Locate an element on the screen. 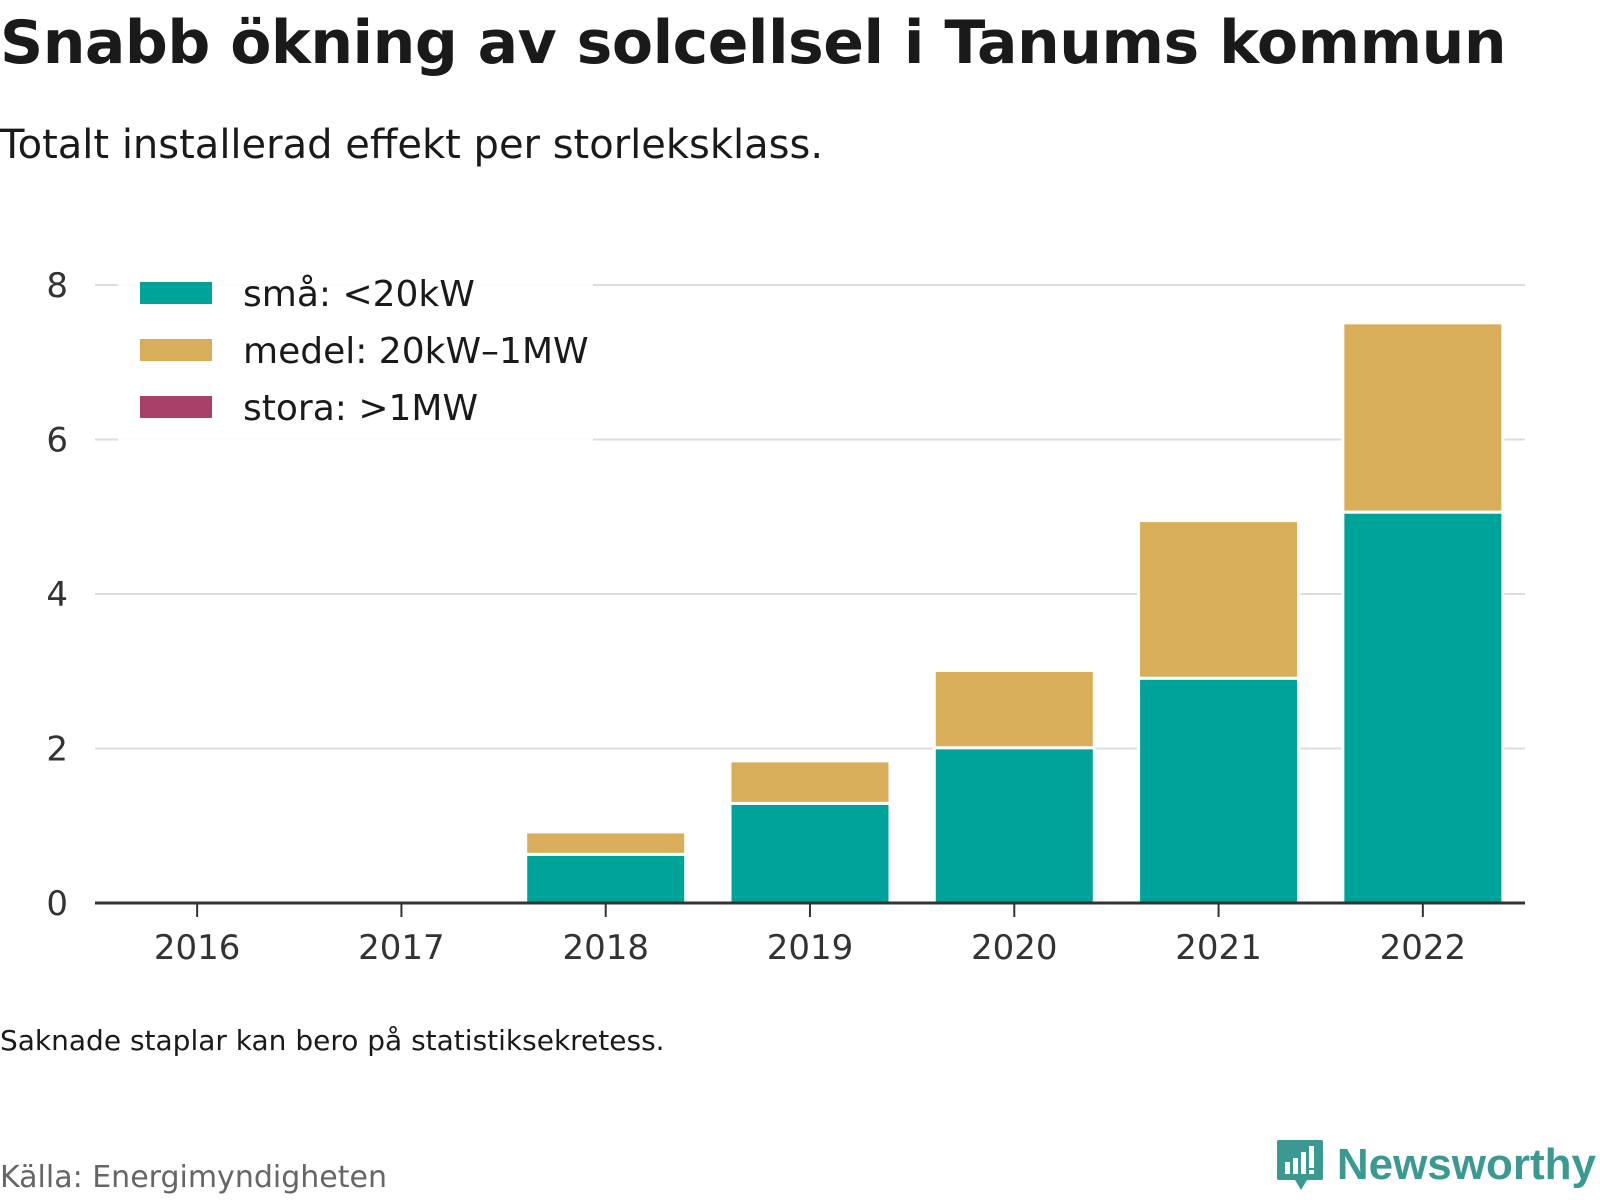 Image resolution: width=1600 pixels, height=1200 pixels. brand-logo: Newsworthy is located at coordinates (1435, 1165).